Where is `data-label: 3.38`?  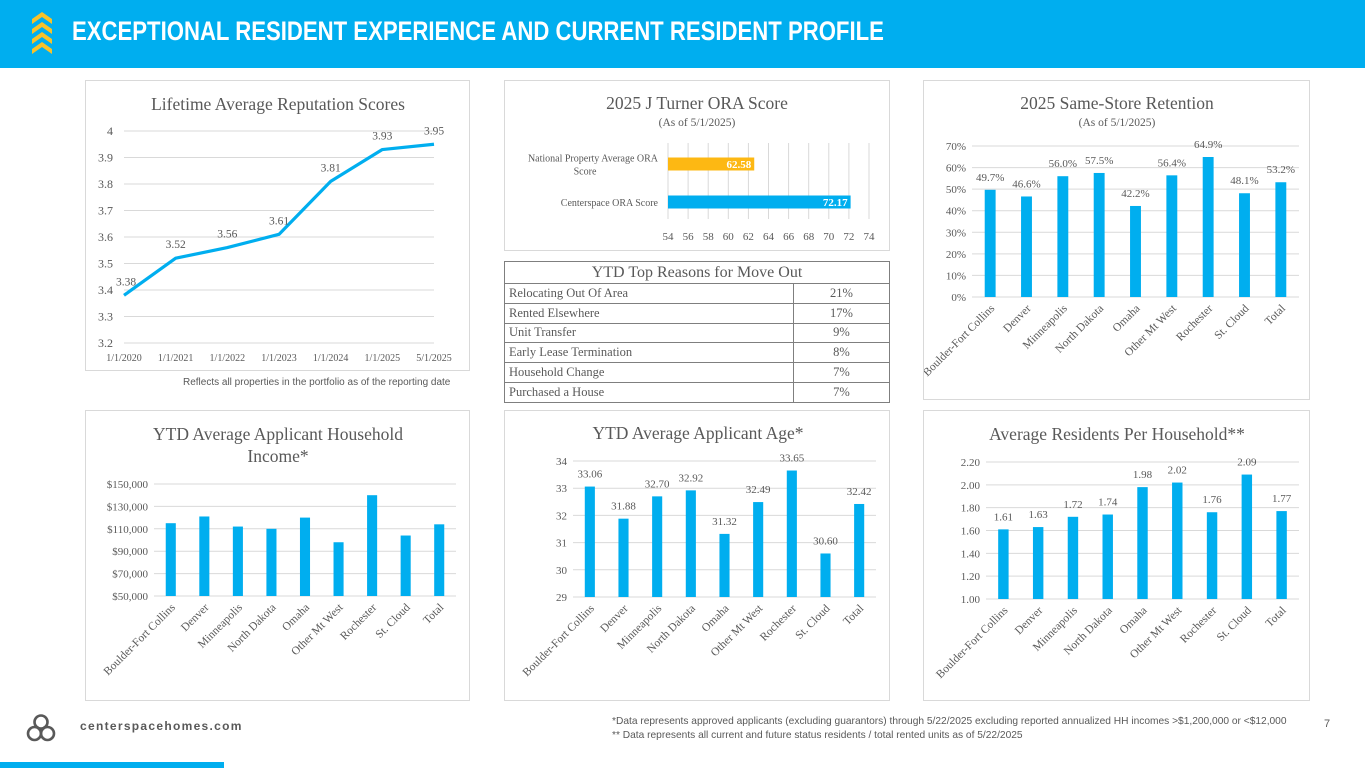 data-label: 3.38 is located at coordinates (126, 282).